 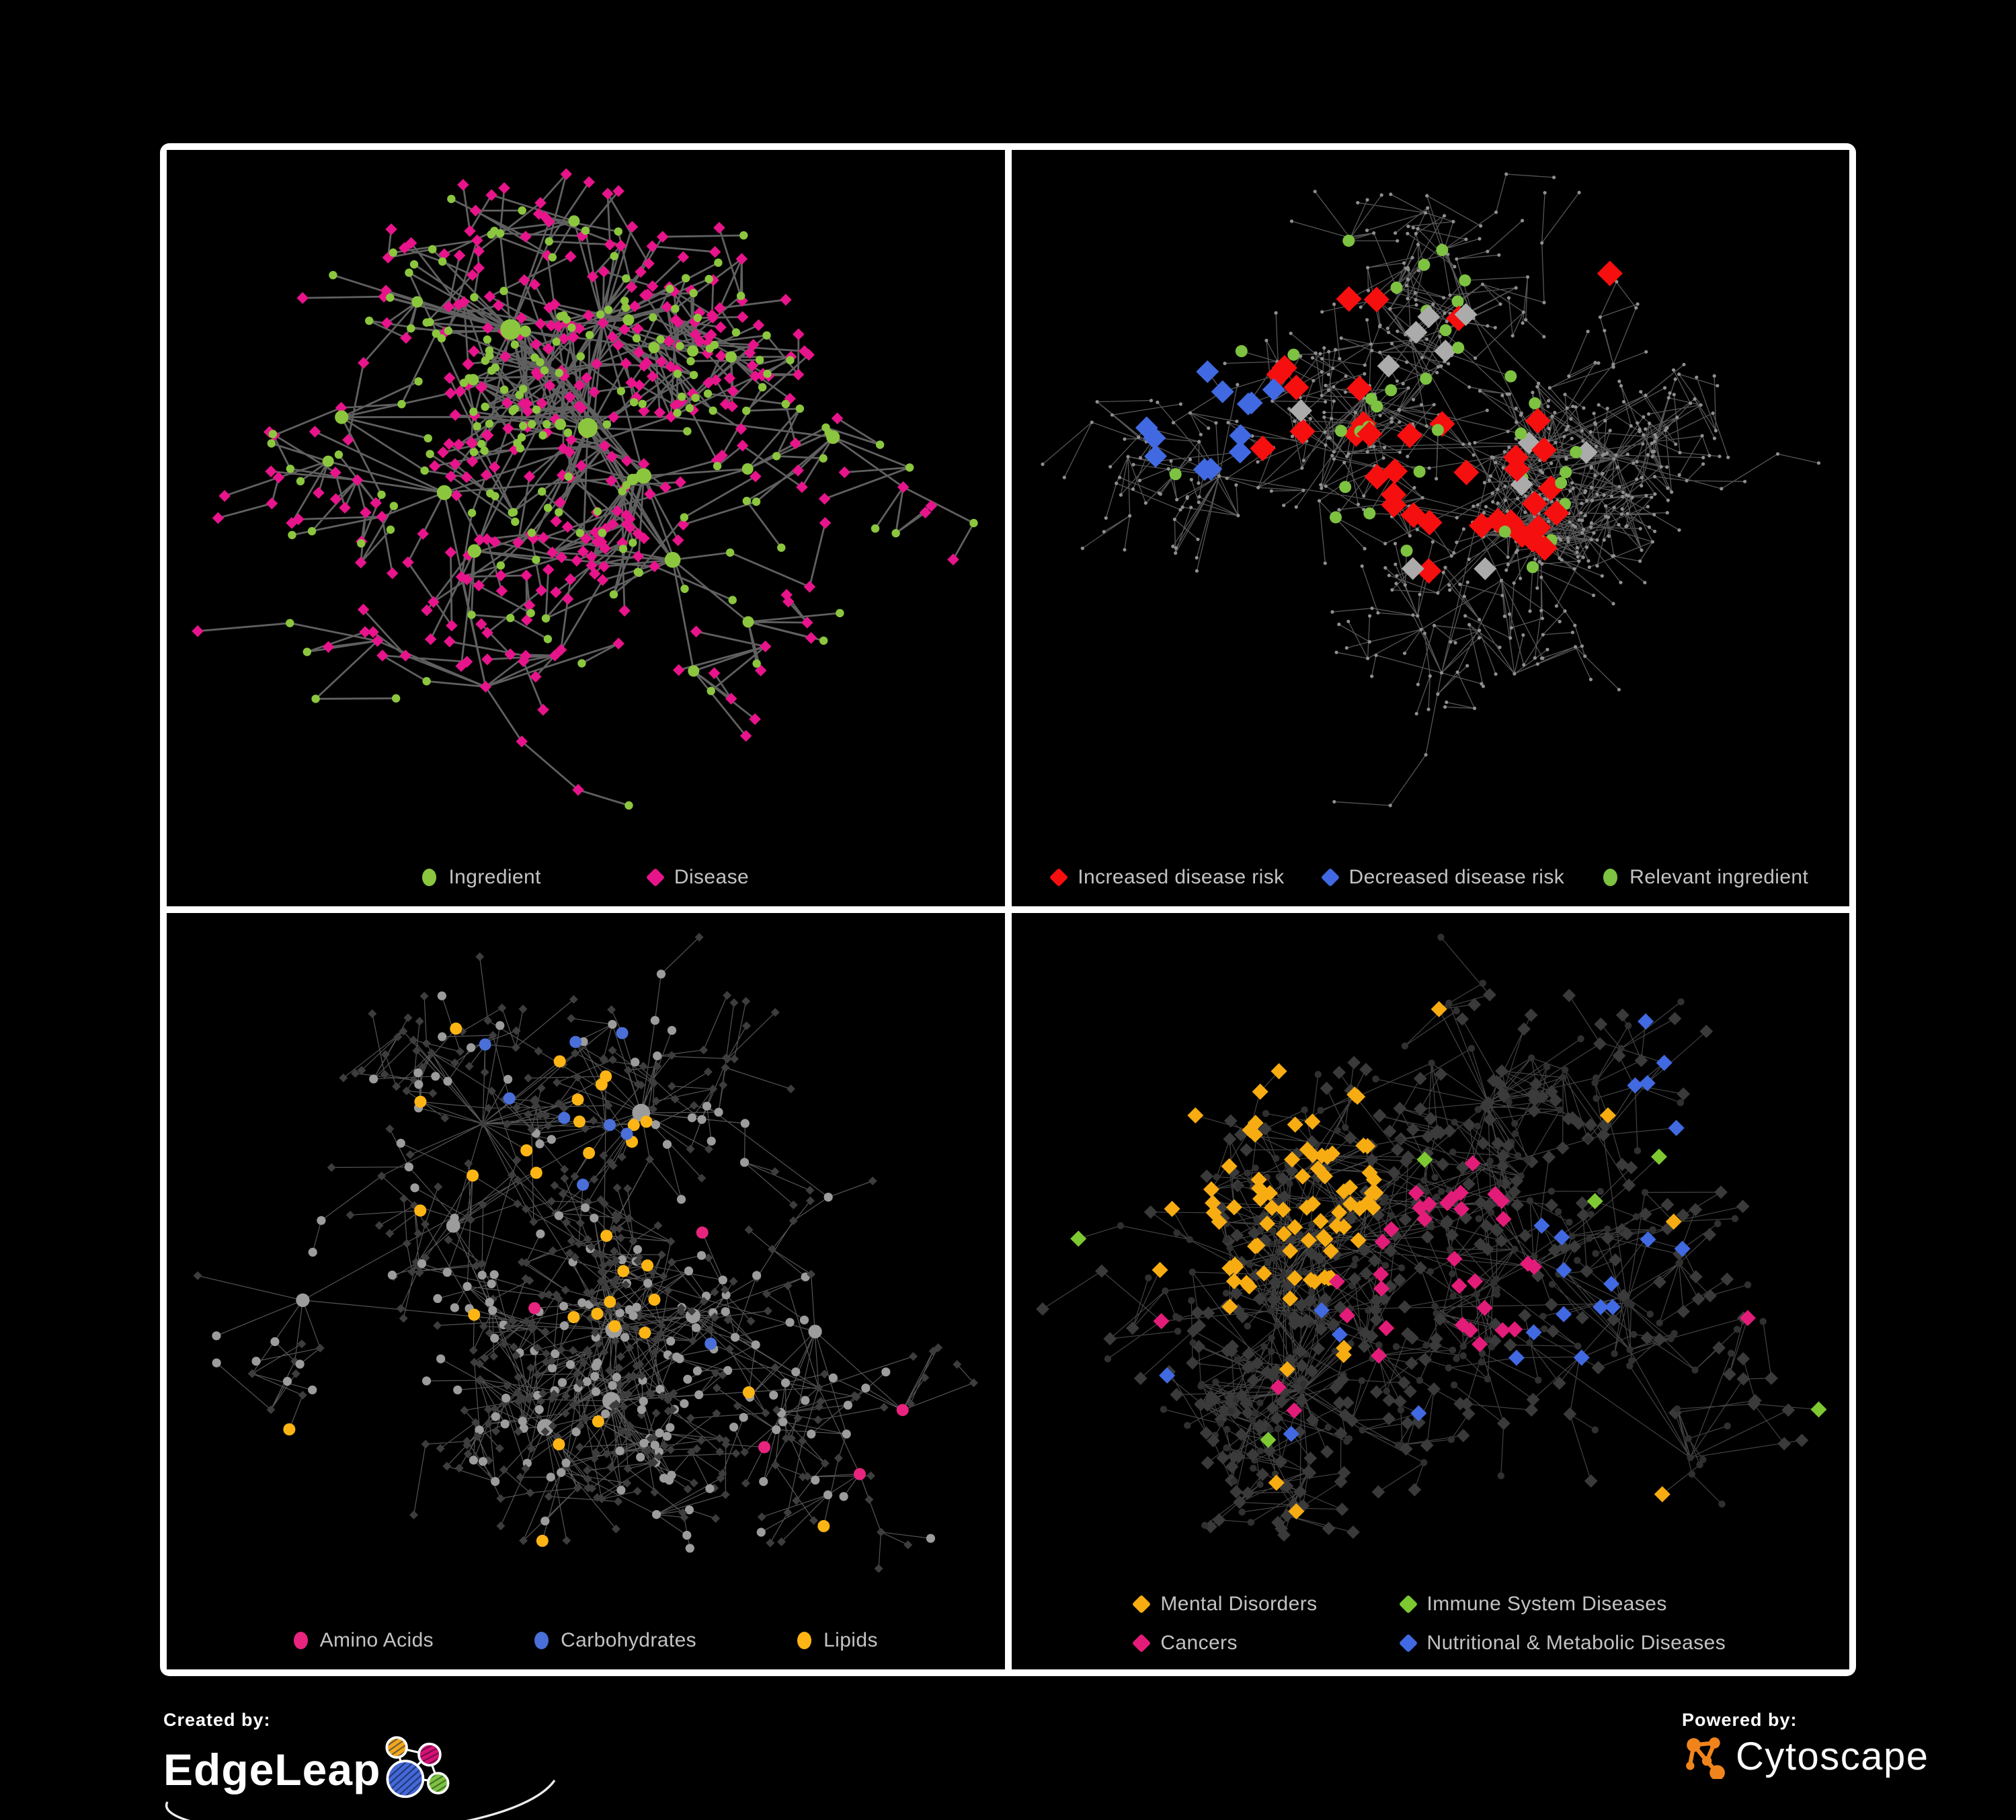 I want to click on network-nutrient-class, so click(x=585, y=1253).